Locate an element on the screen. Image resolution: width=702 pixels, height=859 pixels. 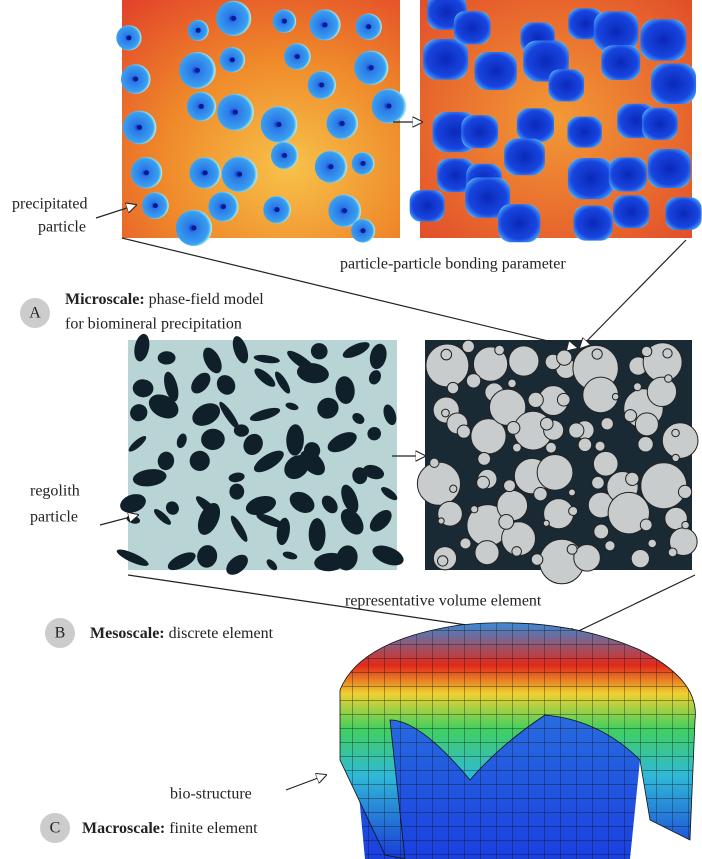
dem-particles is located at coordinates (557, 462).